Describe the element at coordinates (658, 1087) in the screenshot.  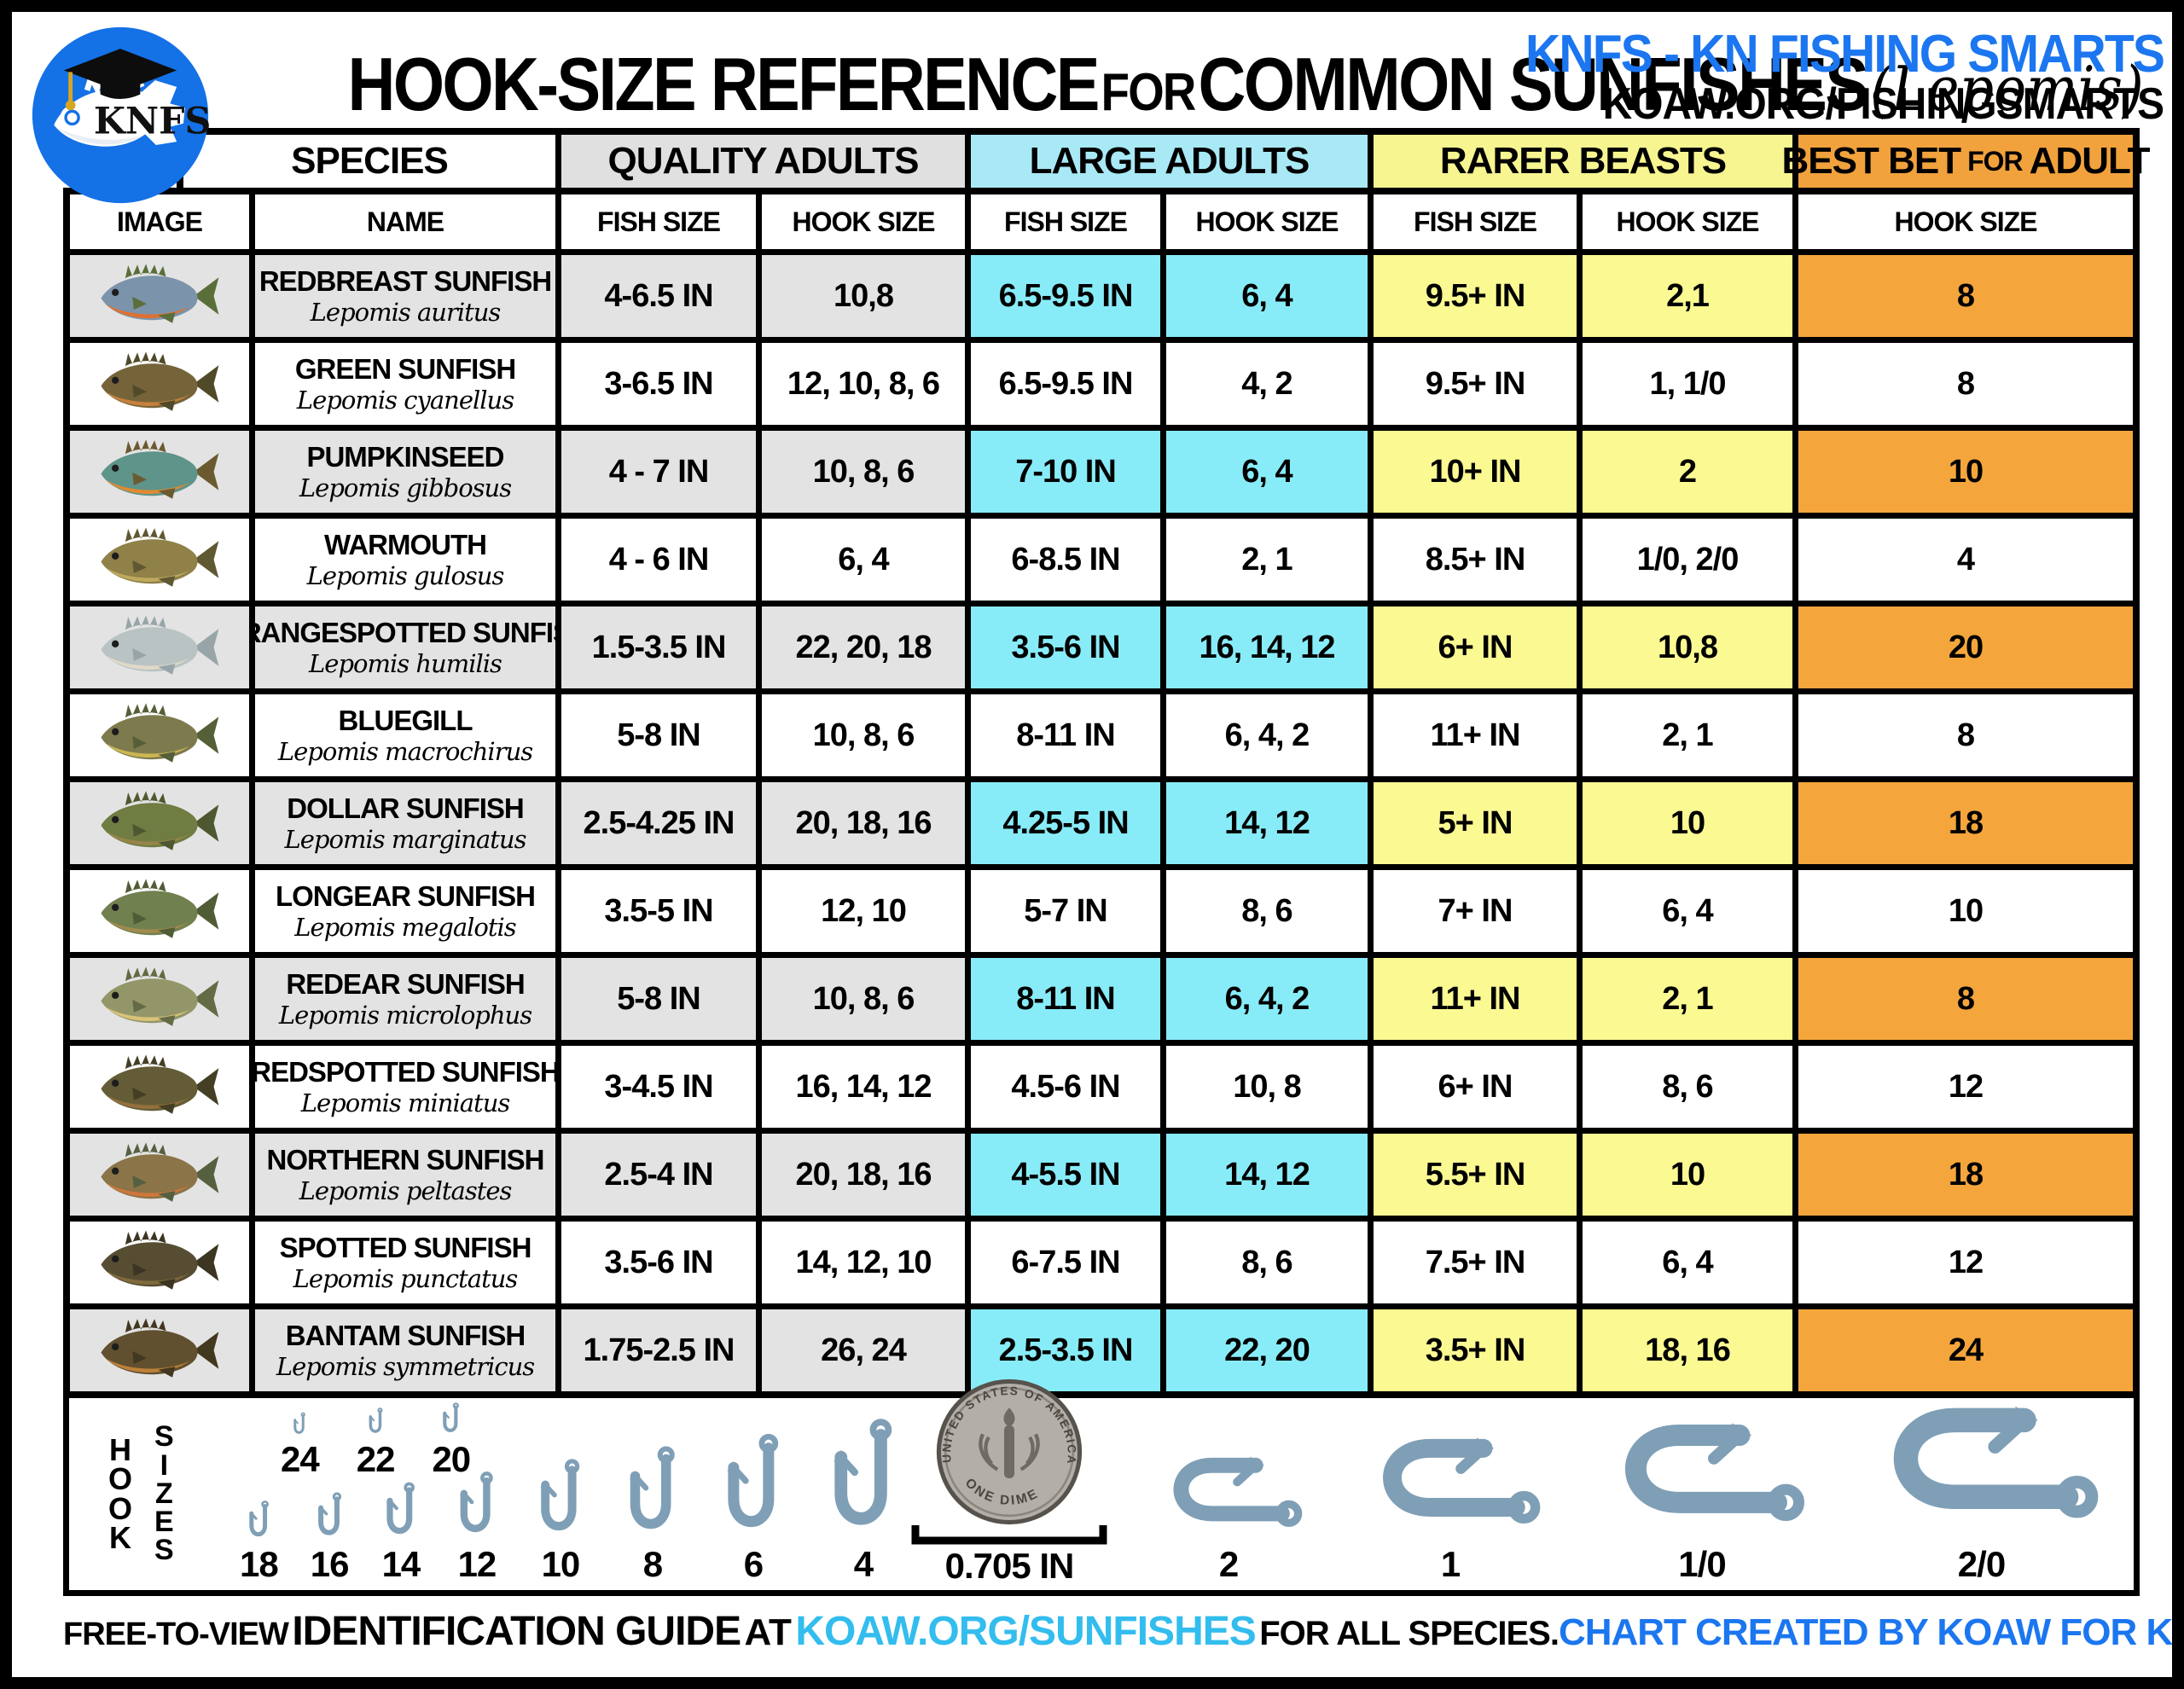
I see `quality-adults-fish-size: 3-4.5 IN` at that location.